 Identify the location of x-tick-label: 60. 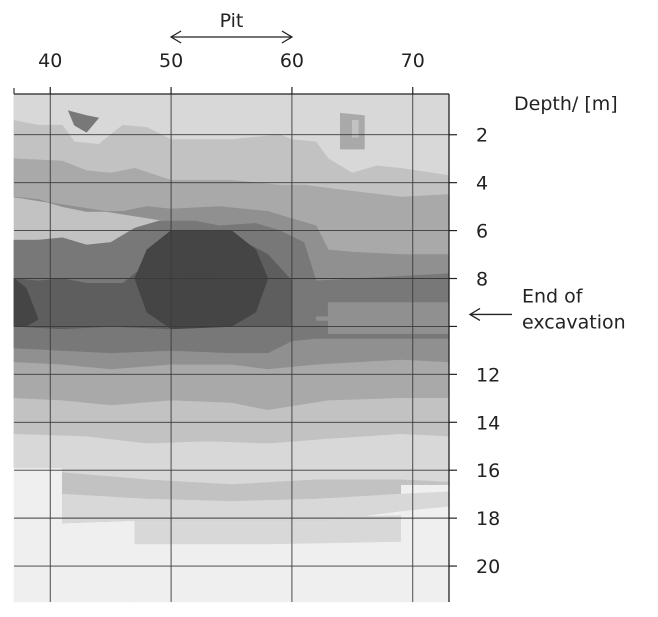
(292, 61).